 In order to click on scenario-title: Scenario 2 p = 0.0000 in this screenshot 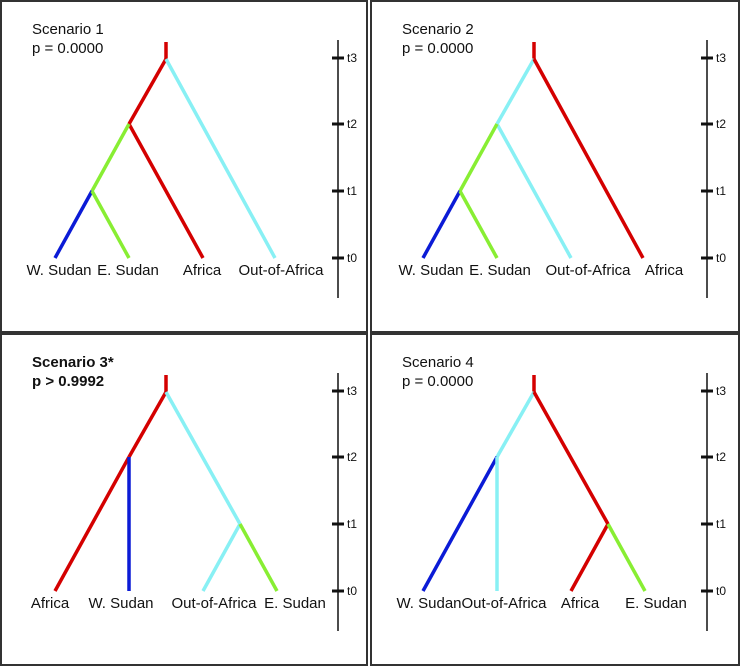, I will do `click(438, 39)`.